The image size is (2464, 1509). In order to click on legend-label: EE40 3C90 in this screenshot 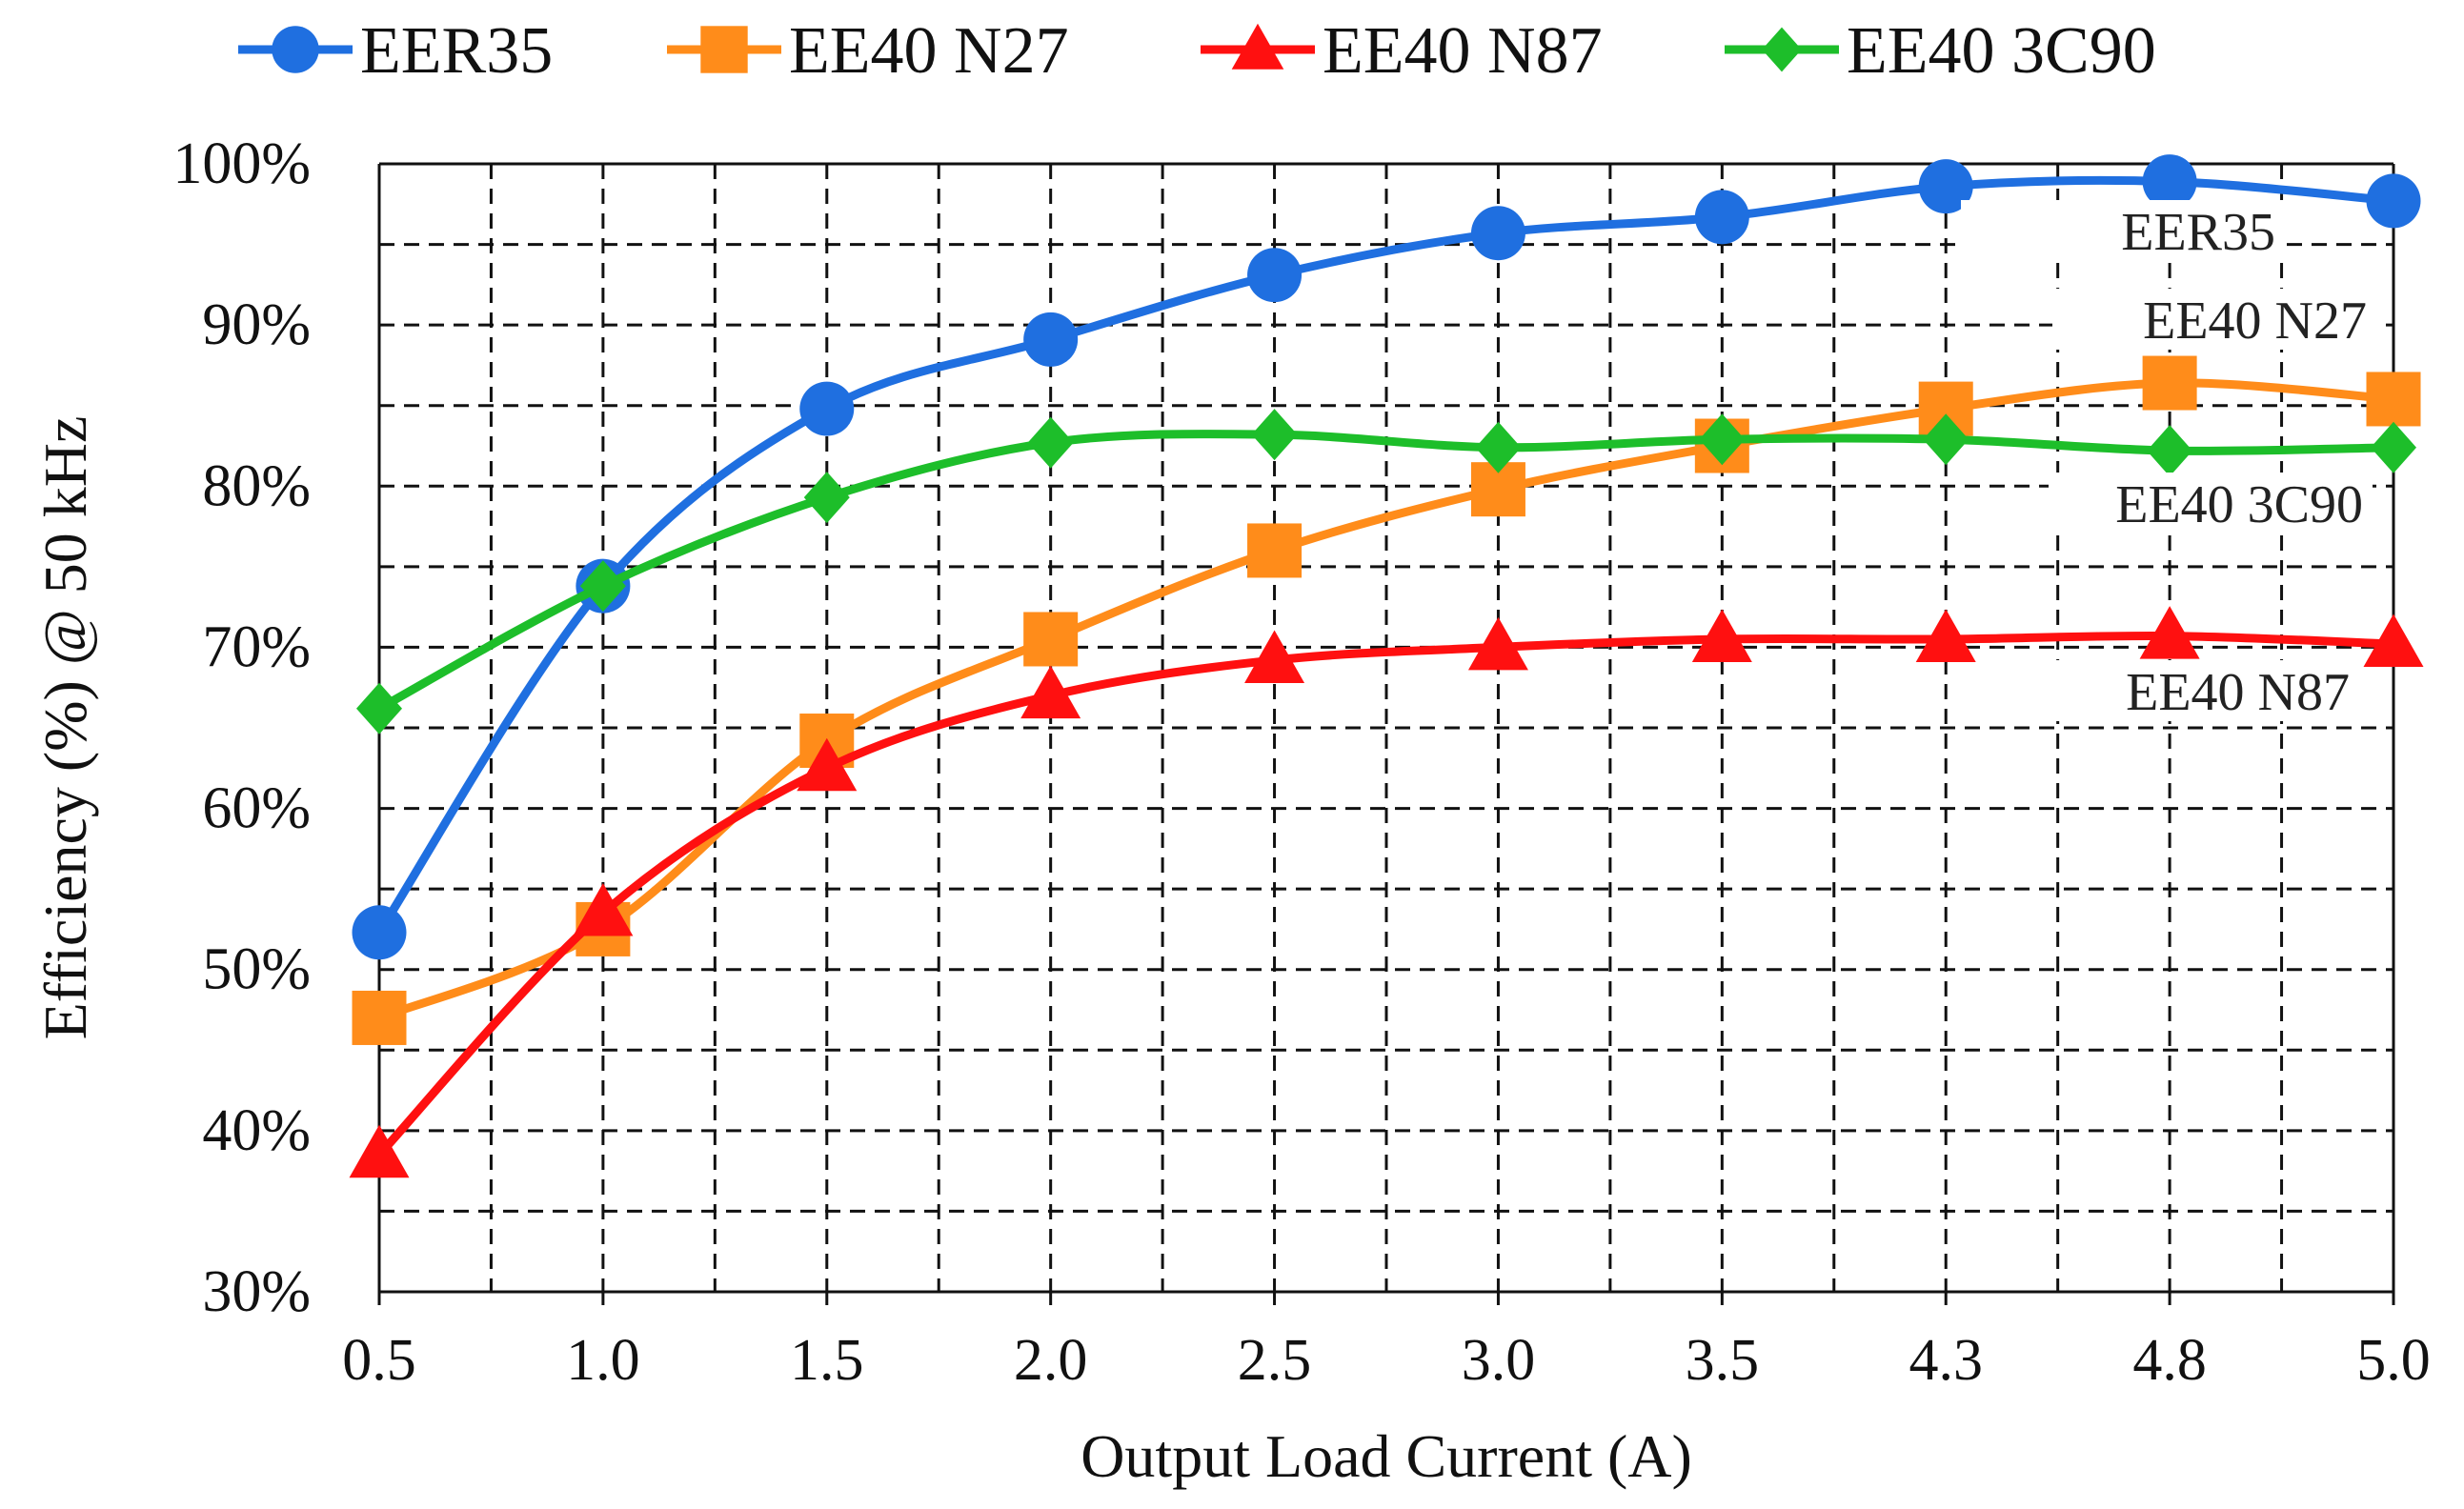, I will do `click(2002, 51)`.